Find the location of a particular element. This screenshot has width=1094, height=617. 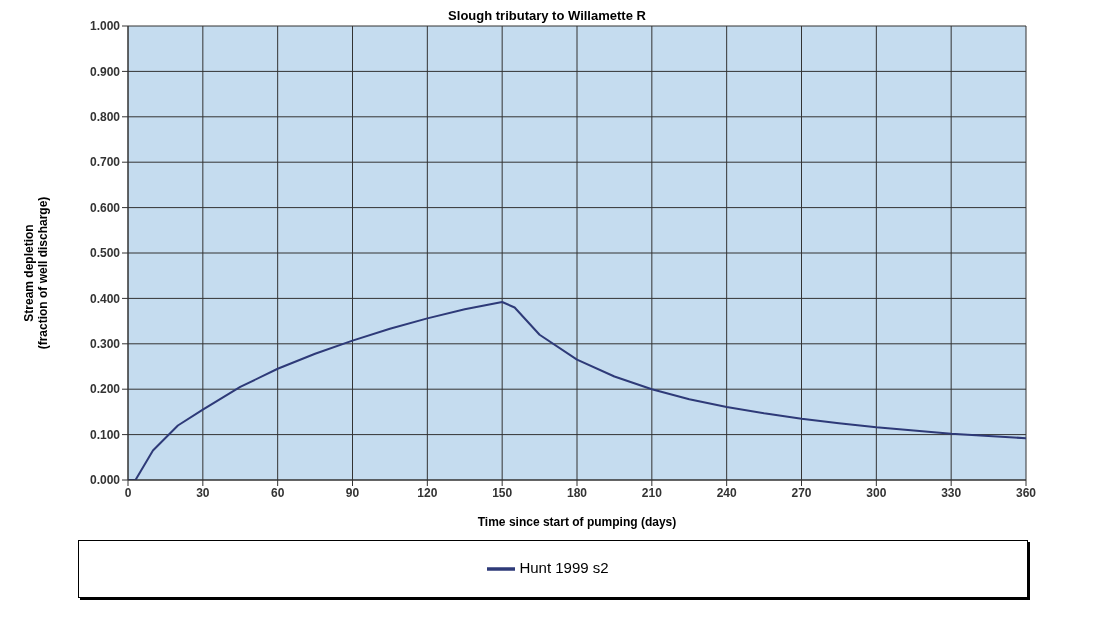

chart-title: Slough tributary to Willamette R is located at coordinates (547, 15).